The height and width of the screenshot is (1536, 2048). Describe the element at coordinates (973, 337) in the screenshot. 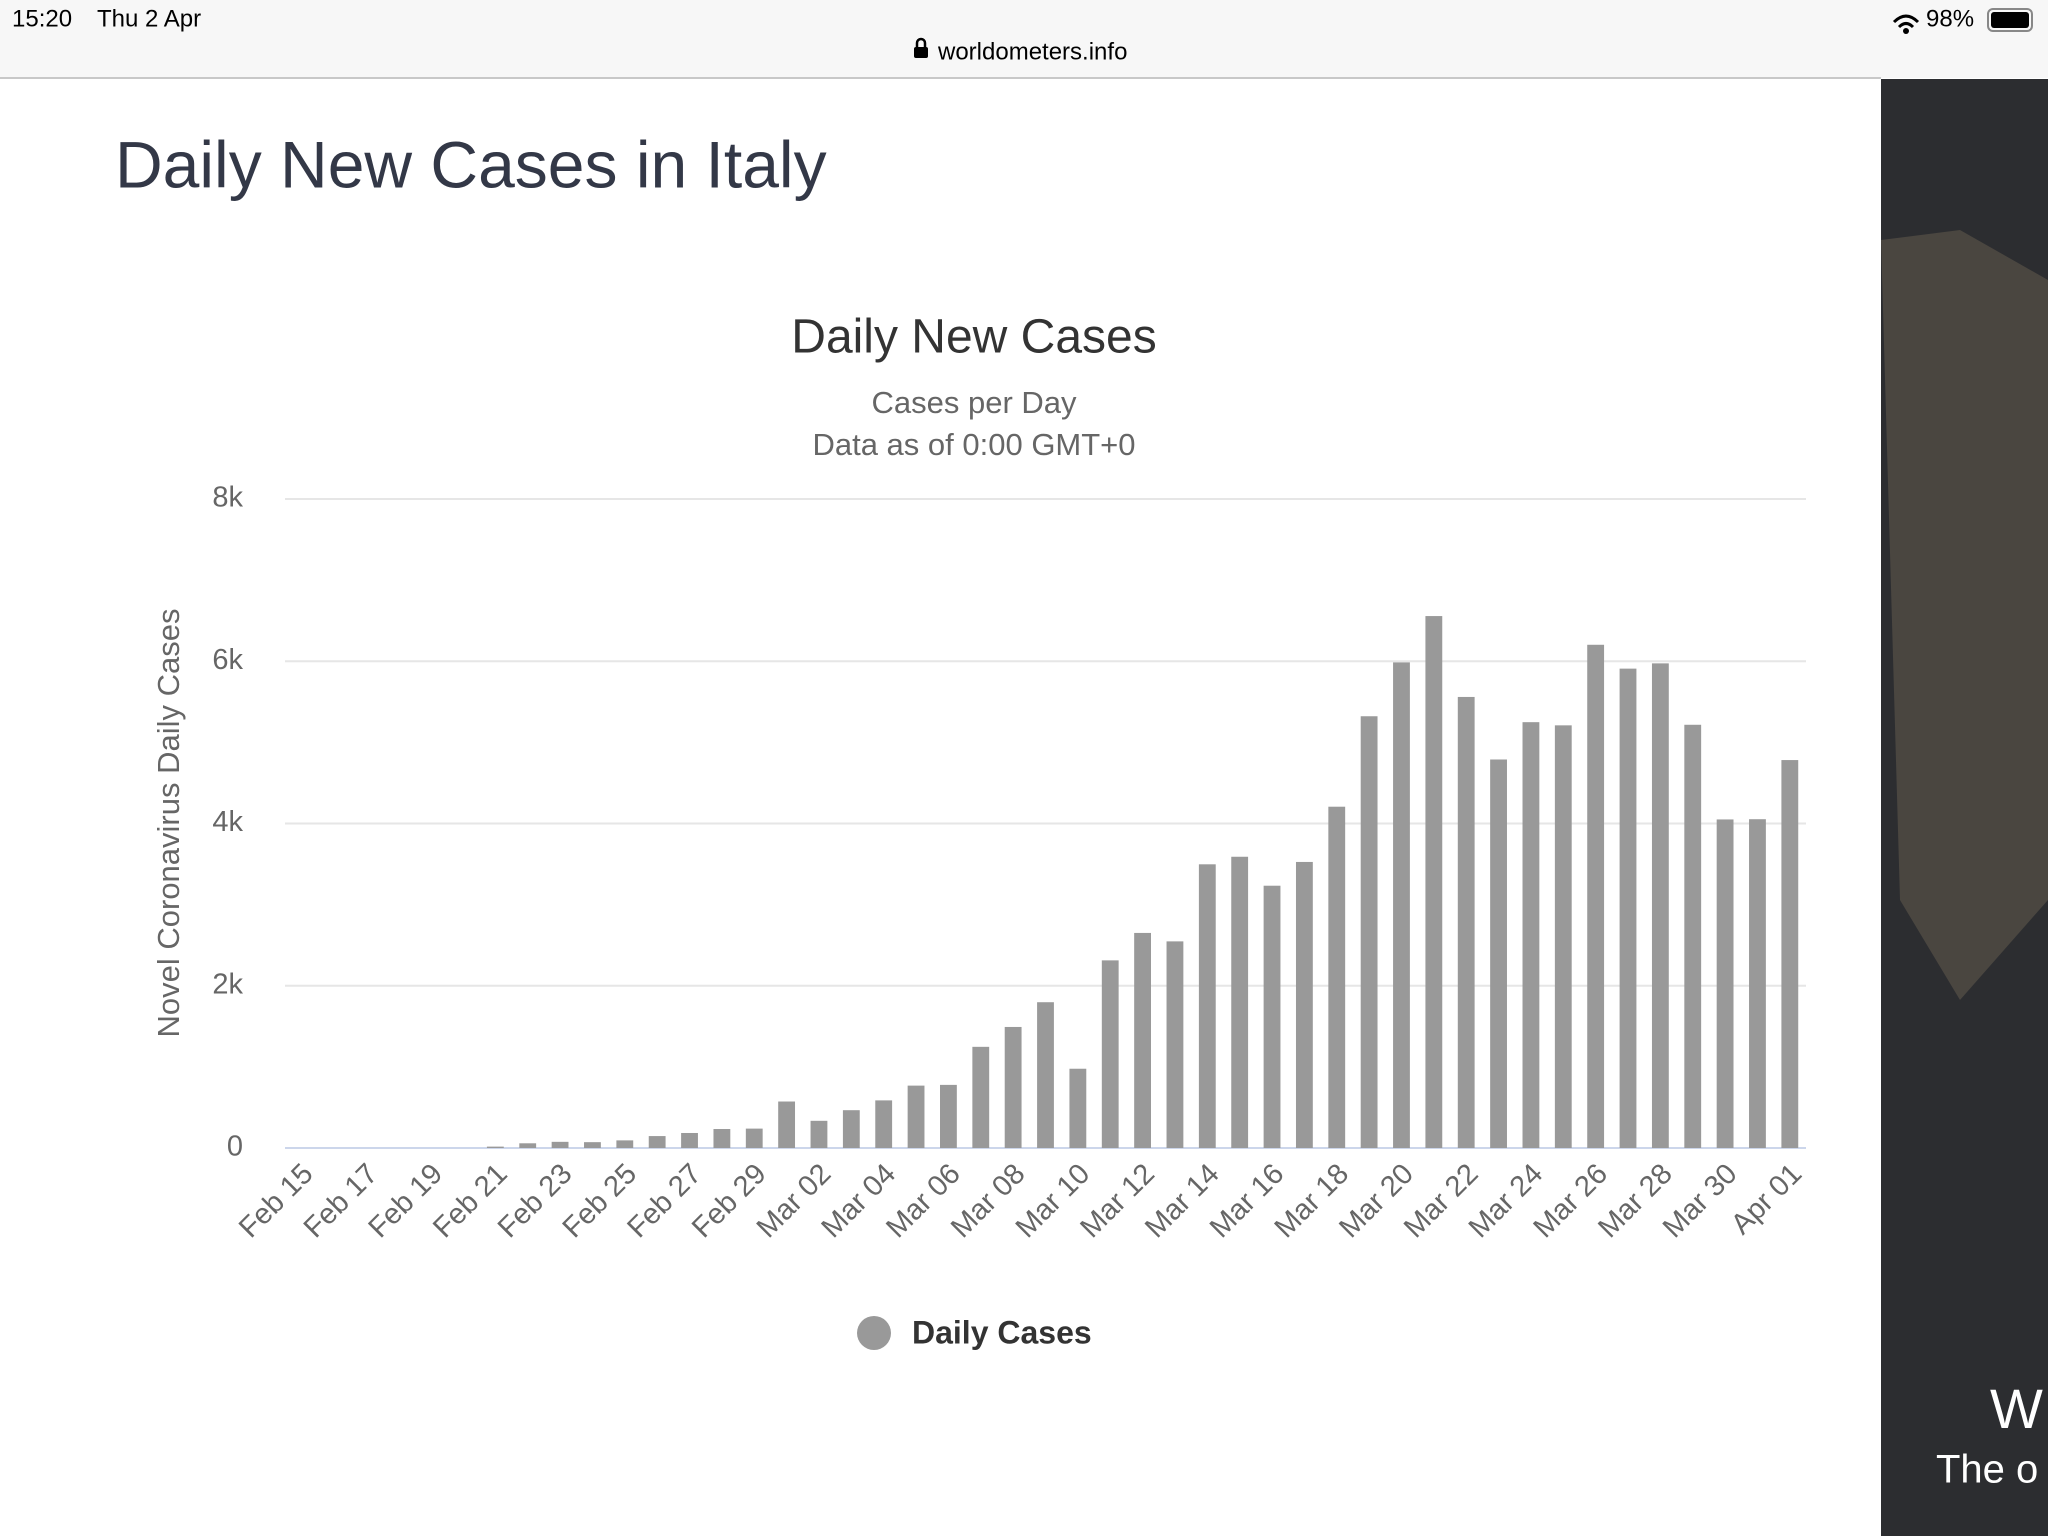

I see `chart-title: Daily New Cases` at that location.